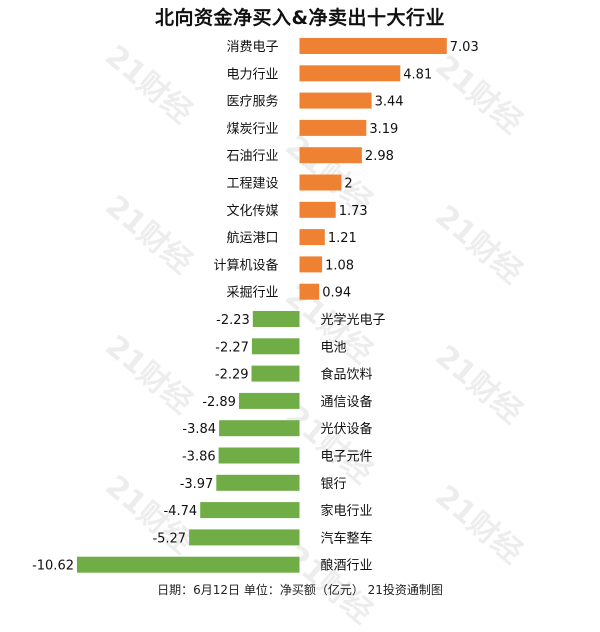 The height and width of the screenshot is (632, 600). I want to click on category-label: 食品饮料, so click(347, 375).